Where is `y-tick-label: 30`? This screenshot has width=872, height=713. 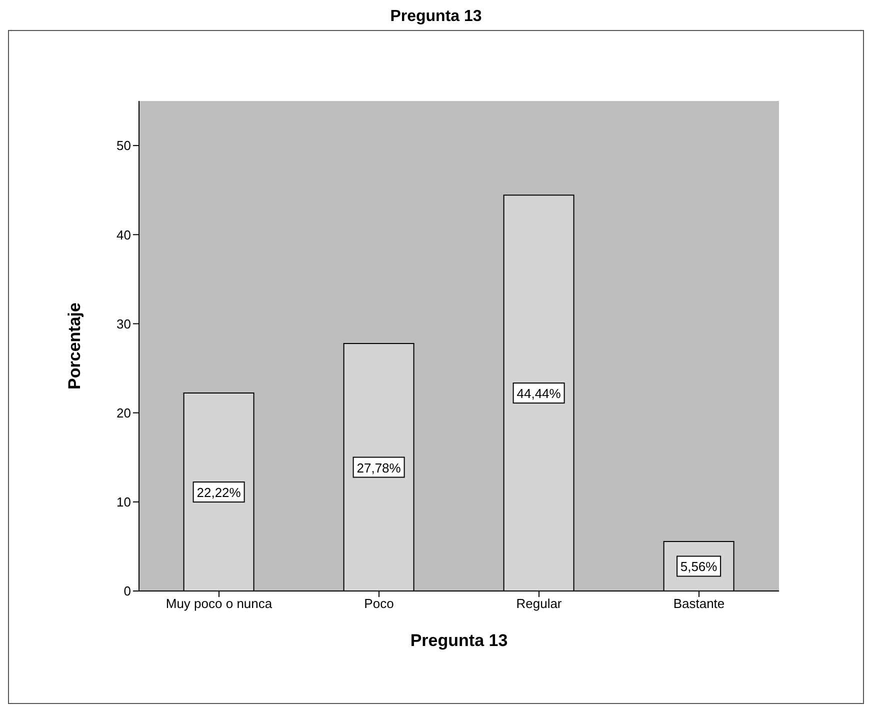
y-tick-label: 30 is located at coordinates (123, 324).